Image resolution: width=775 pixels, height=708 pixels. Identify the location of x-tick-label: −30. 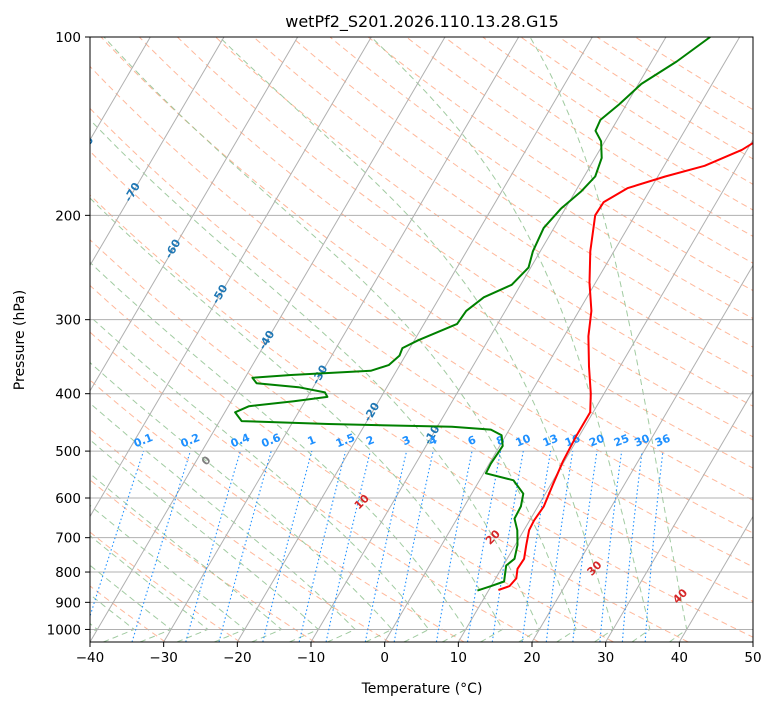
(163, 658).